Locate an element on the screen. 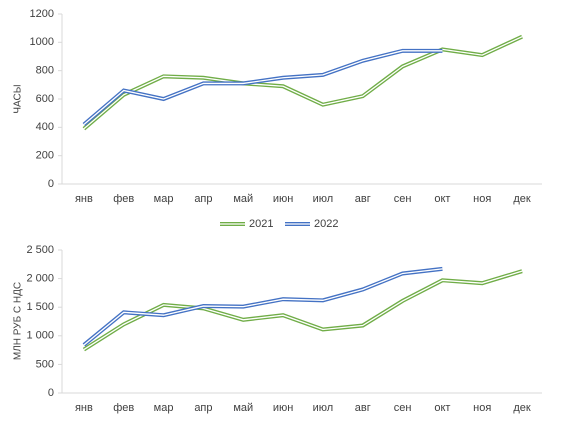  y-tick-label: 1 500 is located at coordinates (40, 307).